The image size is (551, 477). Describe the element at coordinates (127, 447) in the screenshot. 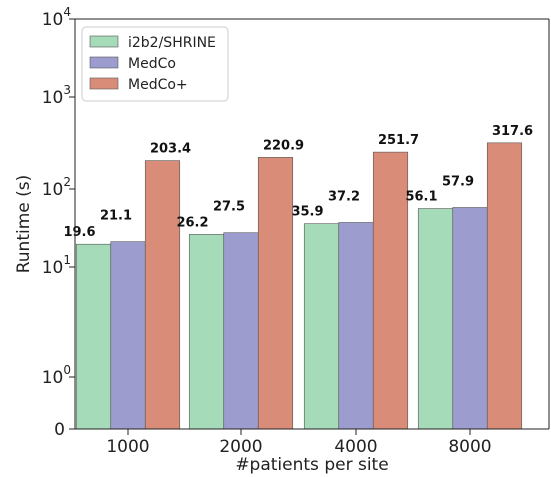

I see `x-tick-label-1000: 1000` at that location.